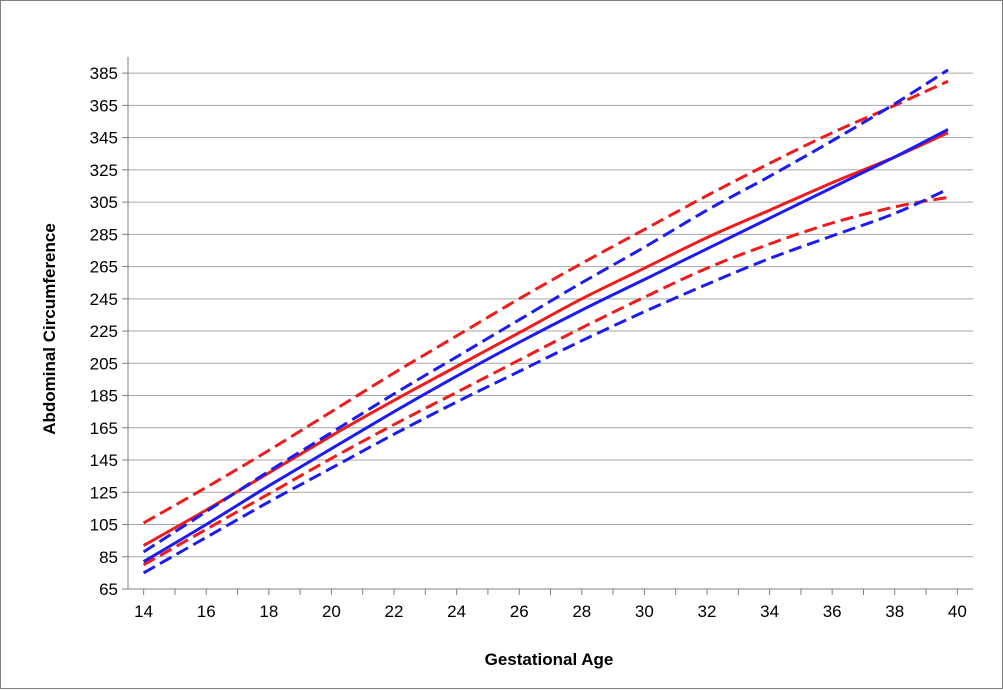 Image resolution: width=1003 pixels, height=690 pixels. I want to click on x-tick-label: 16, so click(206, 611).